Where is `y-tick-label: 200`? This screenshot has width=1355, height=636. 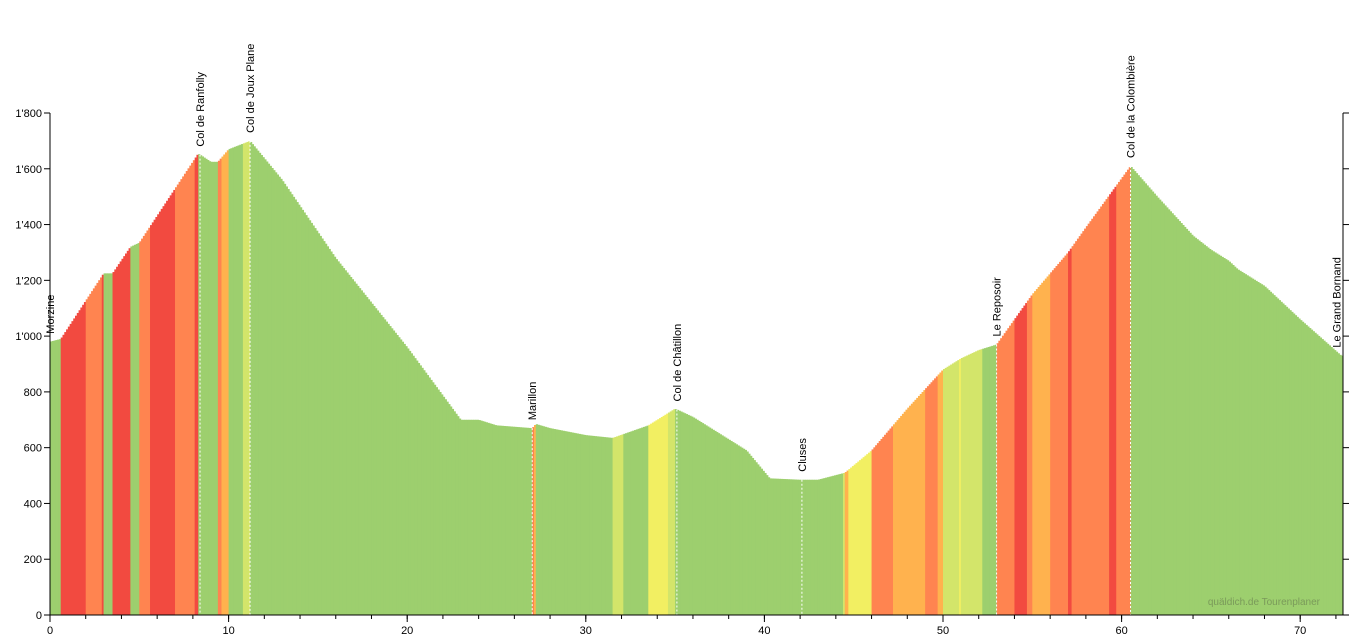 y-tick-label: 200 is located at coordinates (33, 560).